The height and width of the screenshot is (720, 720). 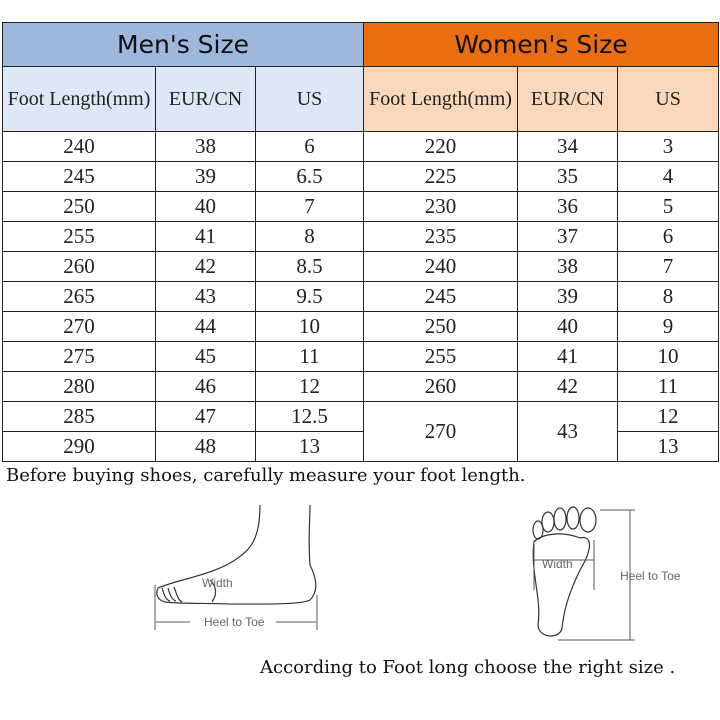 I want to click on women-cell: 6, so click(x=668, y=236).